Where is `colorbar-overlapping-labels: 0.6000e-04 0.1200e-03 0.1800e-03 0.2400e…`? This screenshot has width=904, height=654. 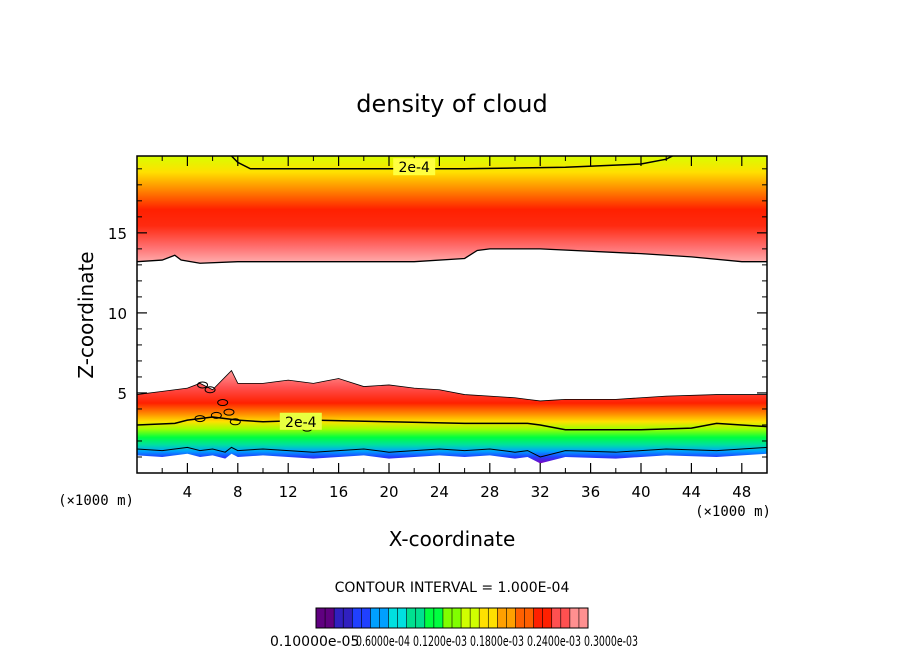
colorbar-overlapping-labels: 0.6000e-04 0.1200e-03 0.1800e-03 0.2400e… is located at coordinates (497, 642).